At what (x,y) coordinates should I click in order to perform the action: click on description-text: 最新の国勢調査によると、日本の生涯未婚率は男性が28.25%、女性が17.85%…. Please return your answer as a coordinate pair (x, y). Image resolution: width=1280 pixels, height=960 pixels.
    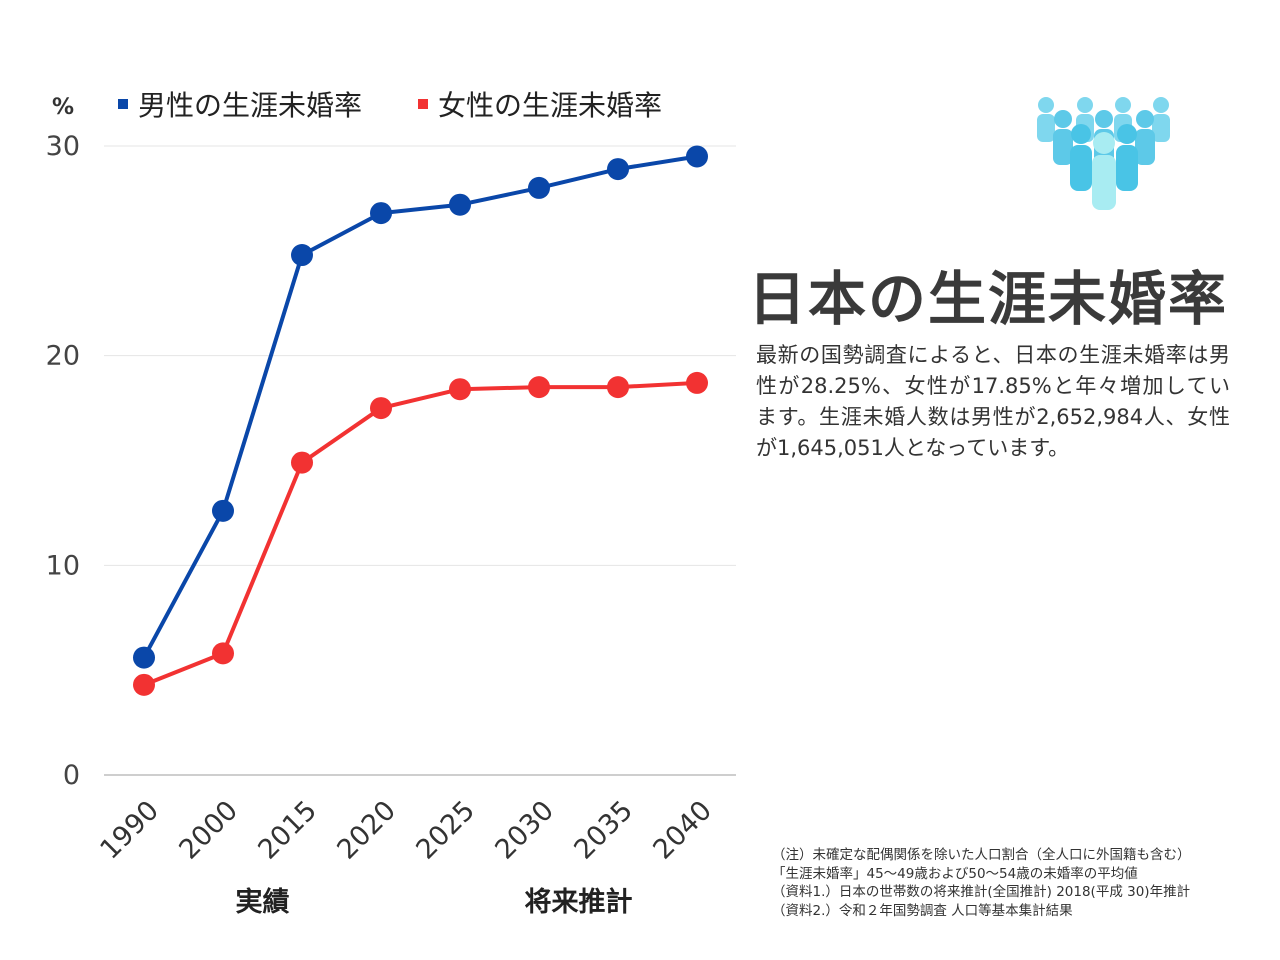
    Looking at the image, I should click on (993, 401).